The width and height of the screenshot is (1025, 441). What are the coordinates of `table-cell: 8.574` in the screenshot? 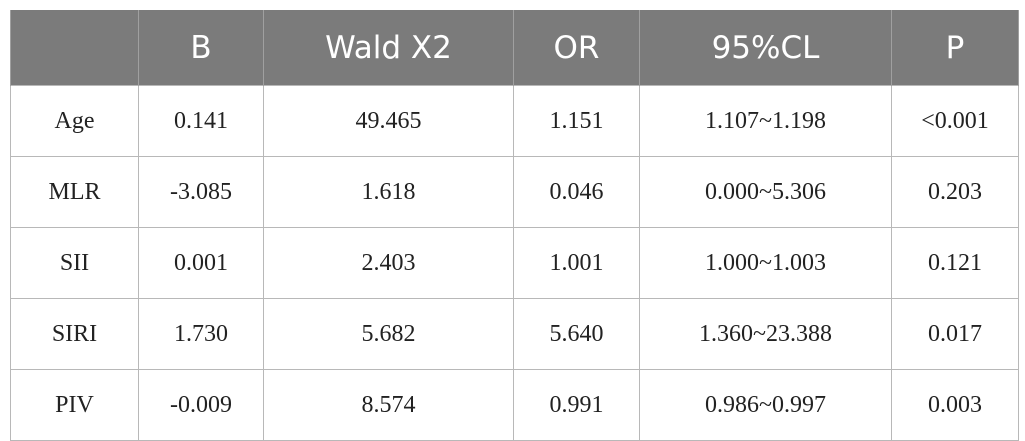 It's located at (388, 405).